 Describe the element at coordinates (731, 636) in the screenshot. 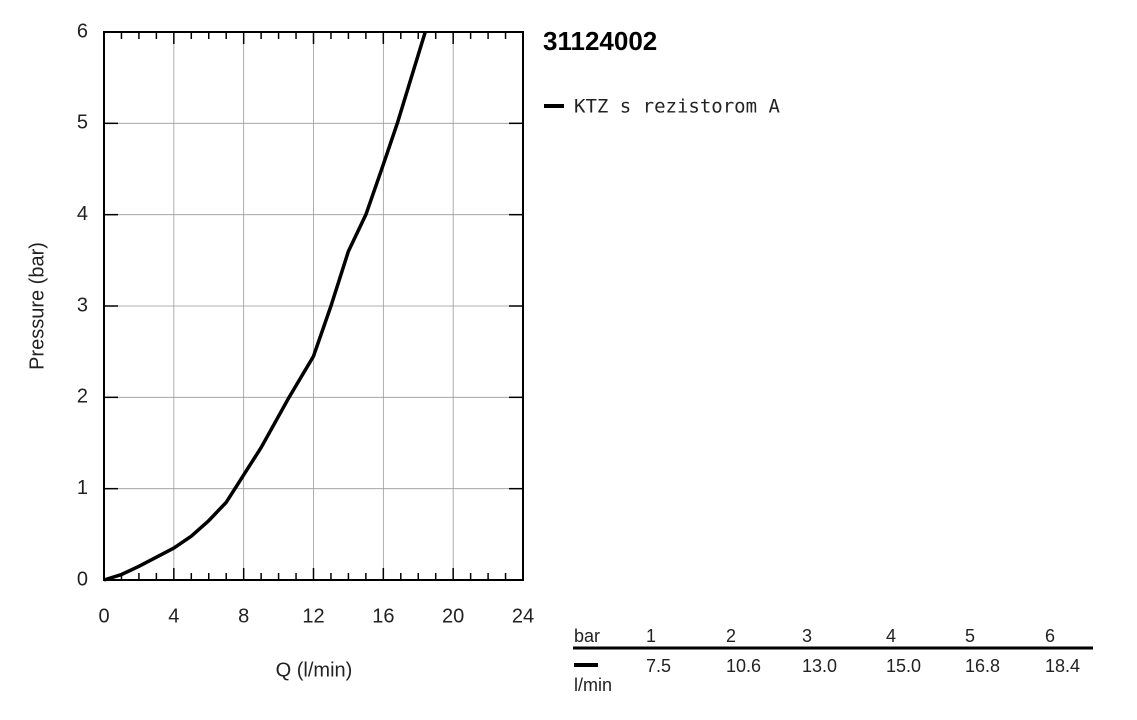

I see `table-pressure: 2` at that location.